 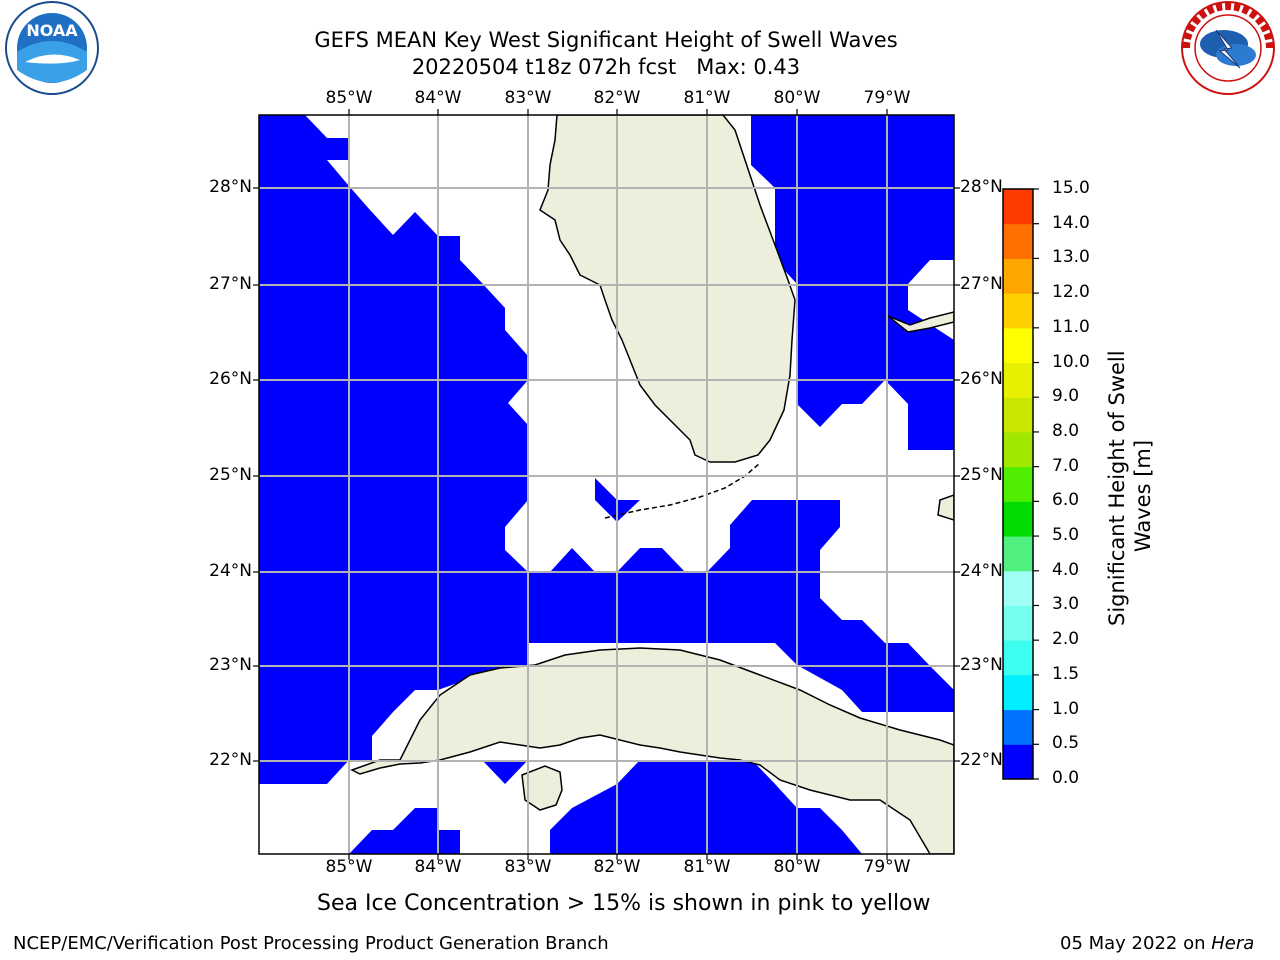 What do you see at coordinates (52, 30) in the screenshot?
I see `noaa-logo-text: NOAA` at bounding box center [52, 30].